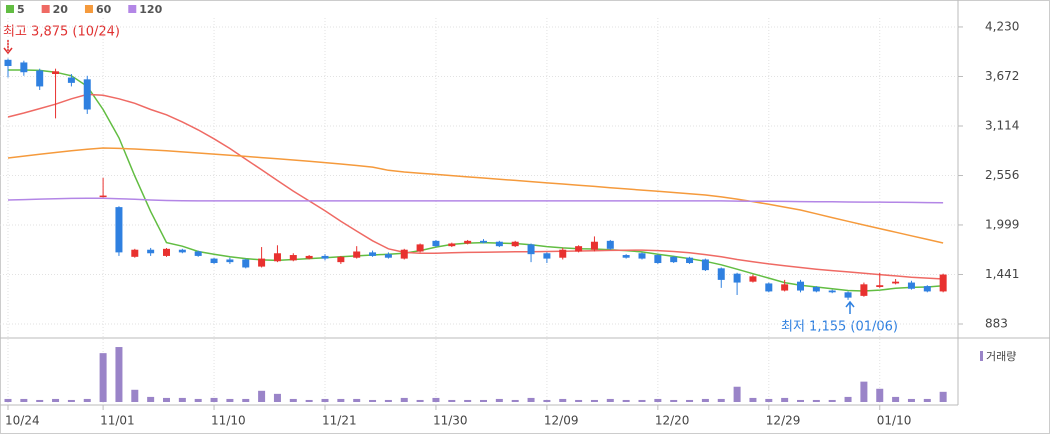 This screenshot has width=1050, height=434. I want to click on legend-label: 5, so click(21, 9).